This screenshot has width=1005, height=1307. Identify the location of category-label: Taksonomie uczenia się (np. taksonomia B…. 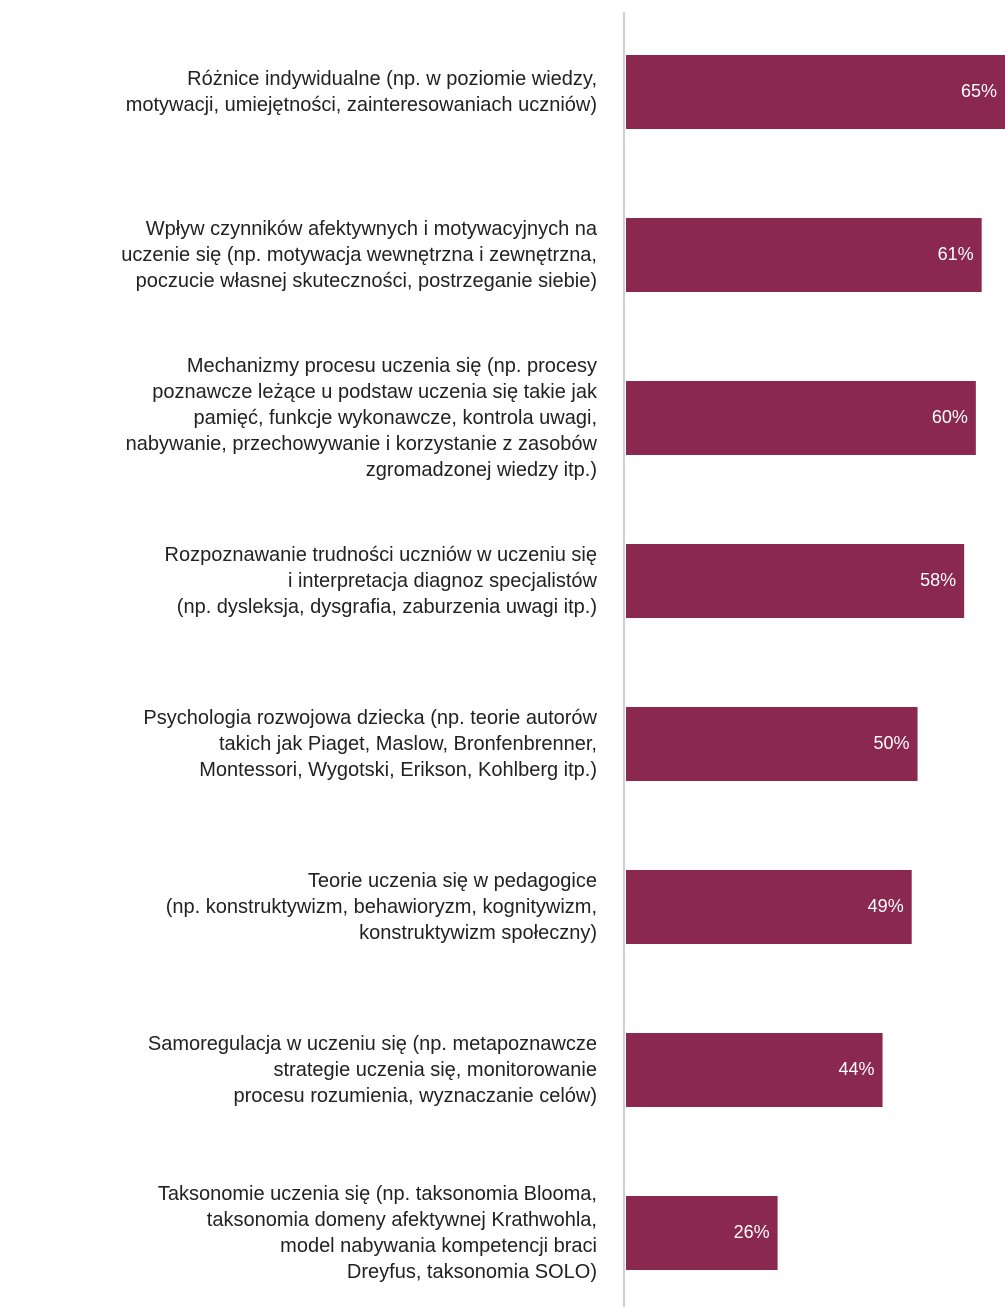
(377, 1233).